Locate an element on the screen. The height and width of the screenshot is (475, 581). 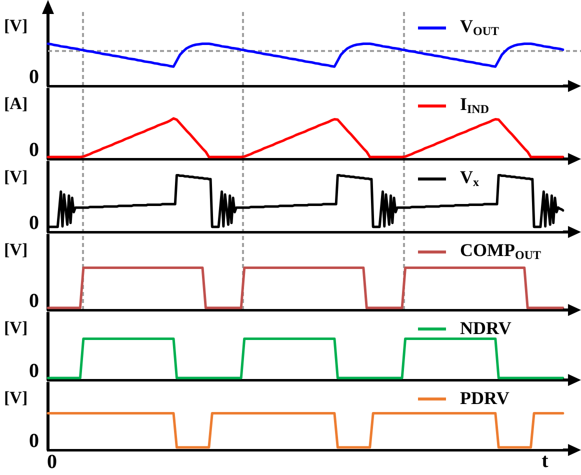
x-axis-title: t is located at coordinates (545, 461).